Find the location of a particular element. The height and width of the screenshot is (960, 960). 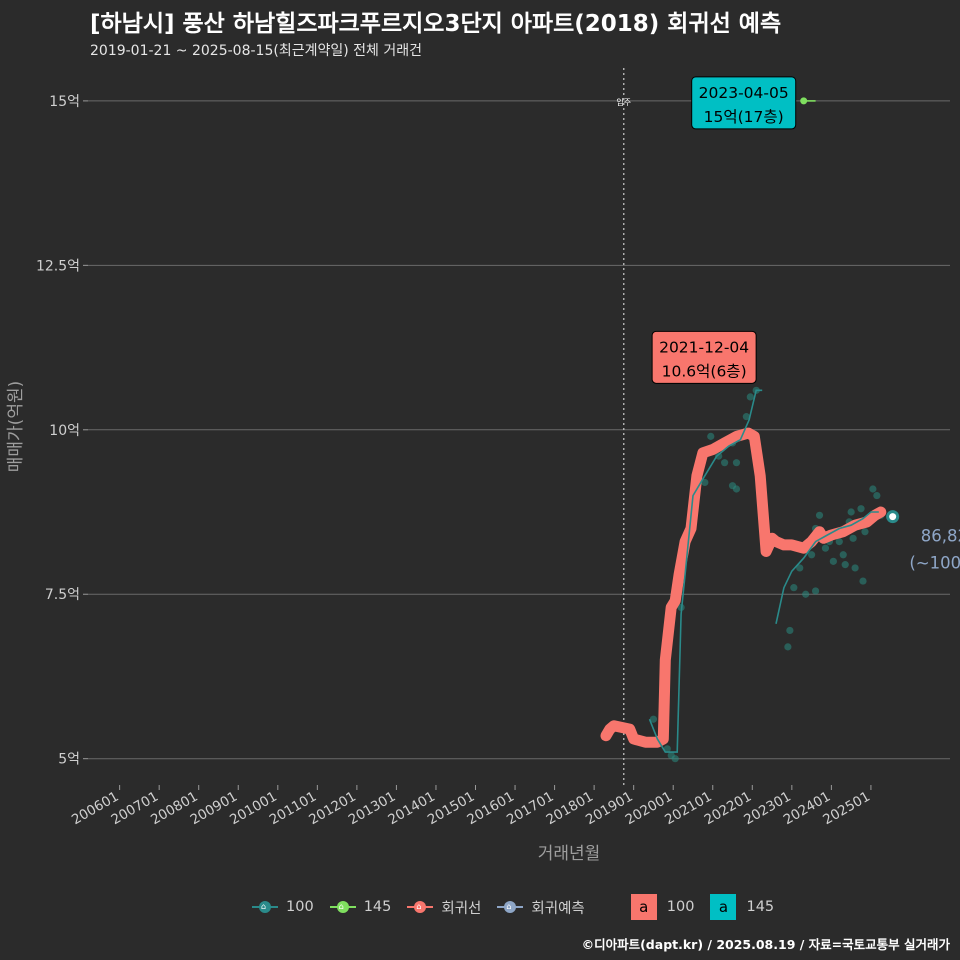

y-tick-label: 10억 is located at coordinates (64, 431).